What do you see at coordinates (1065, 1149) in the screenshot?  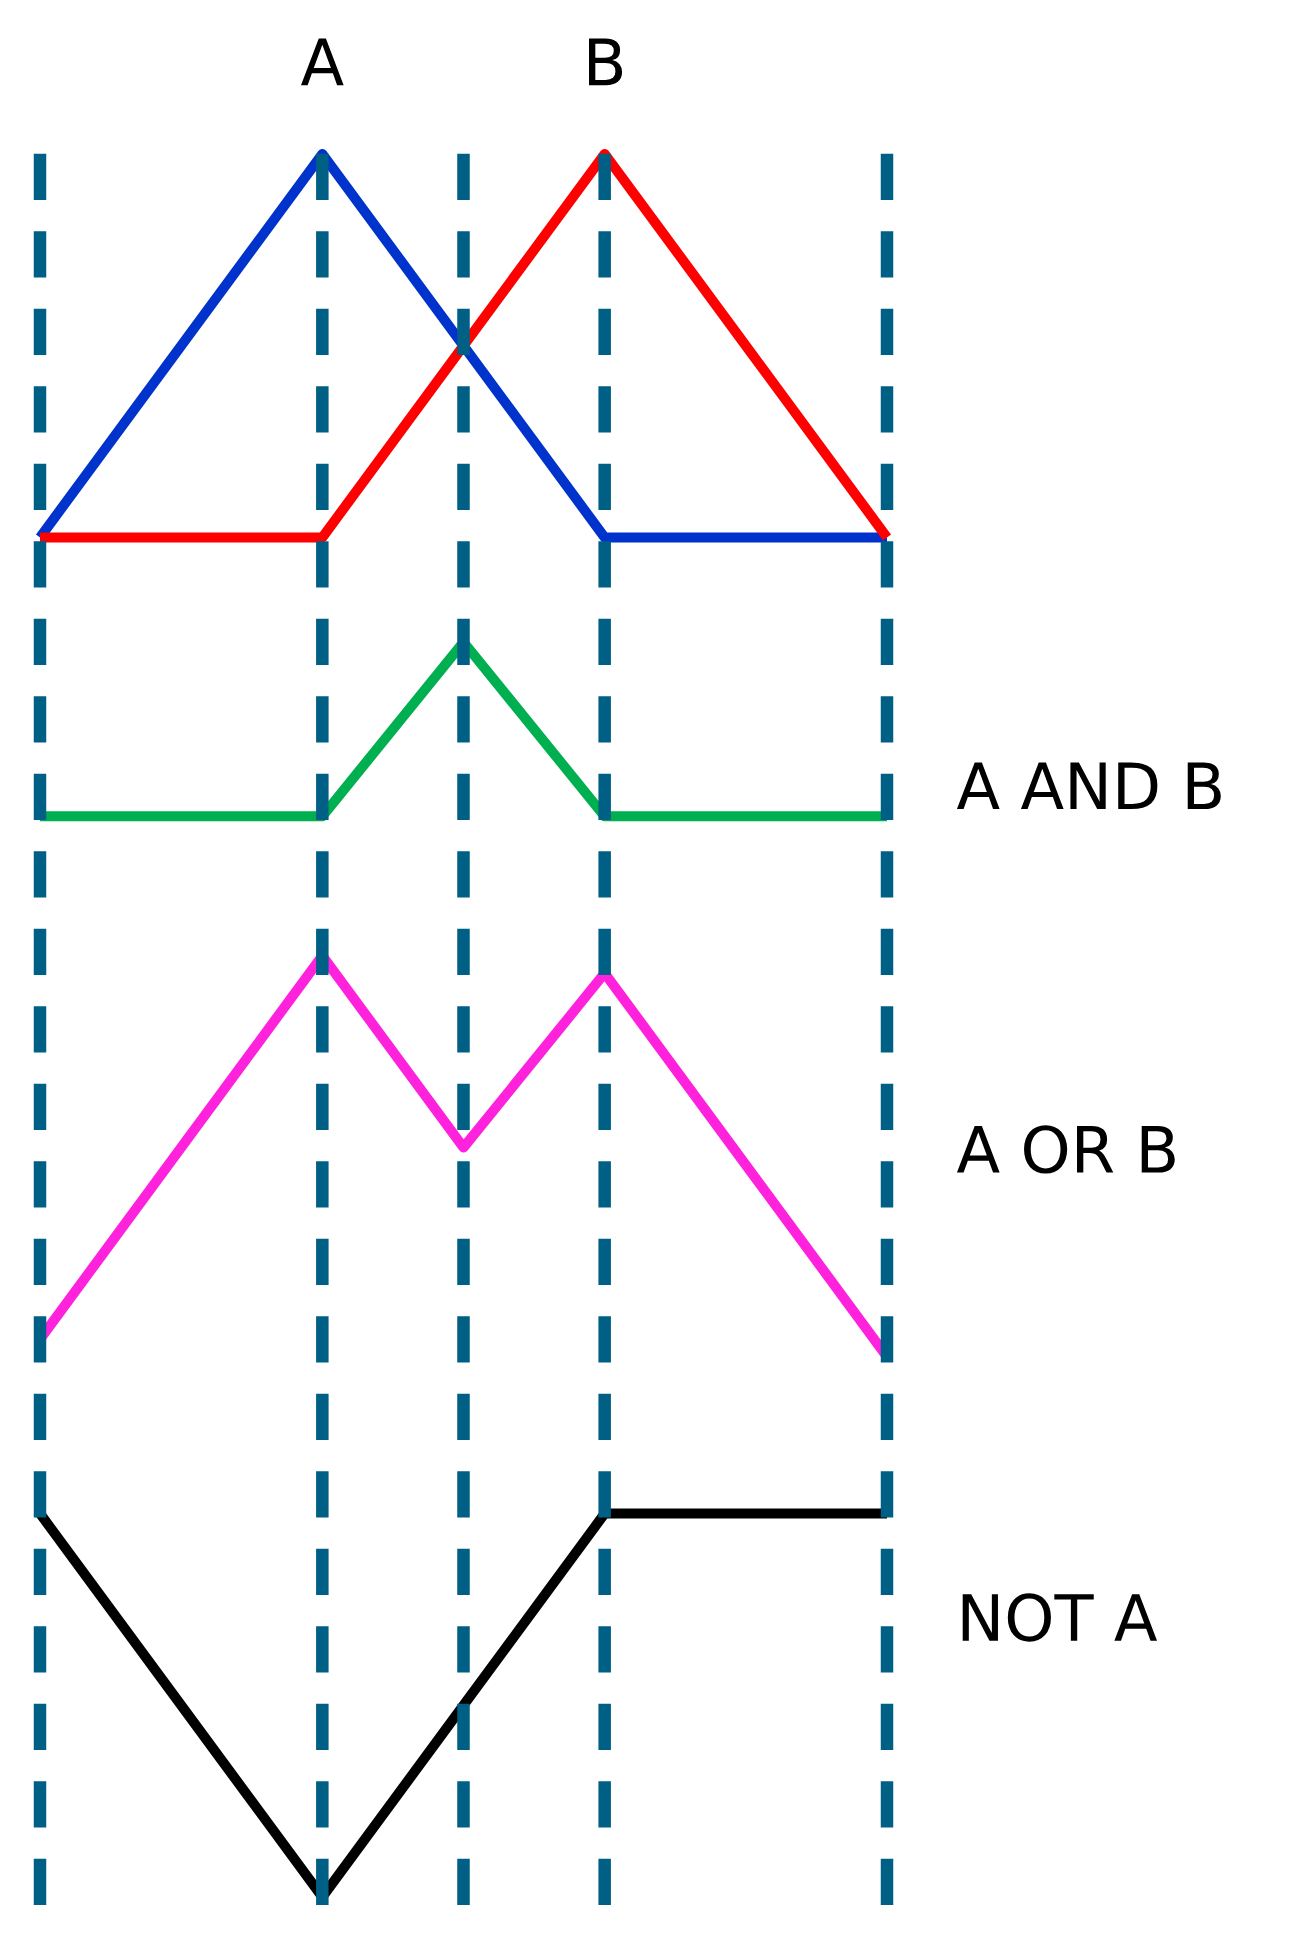 I see `text: A OR B` at bounding box center [1065, 1149].